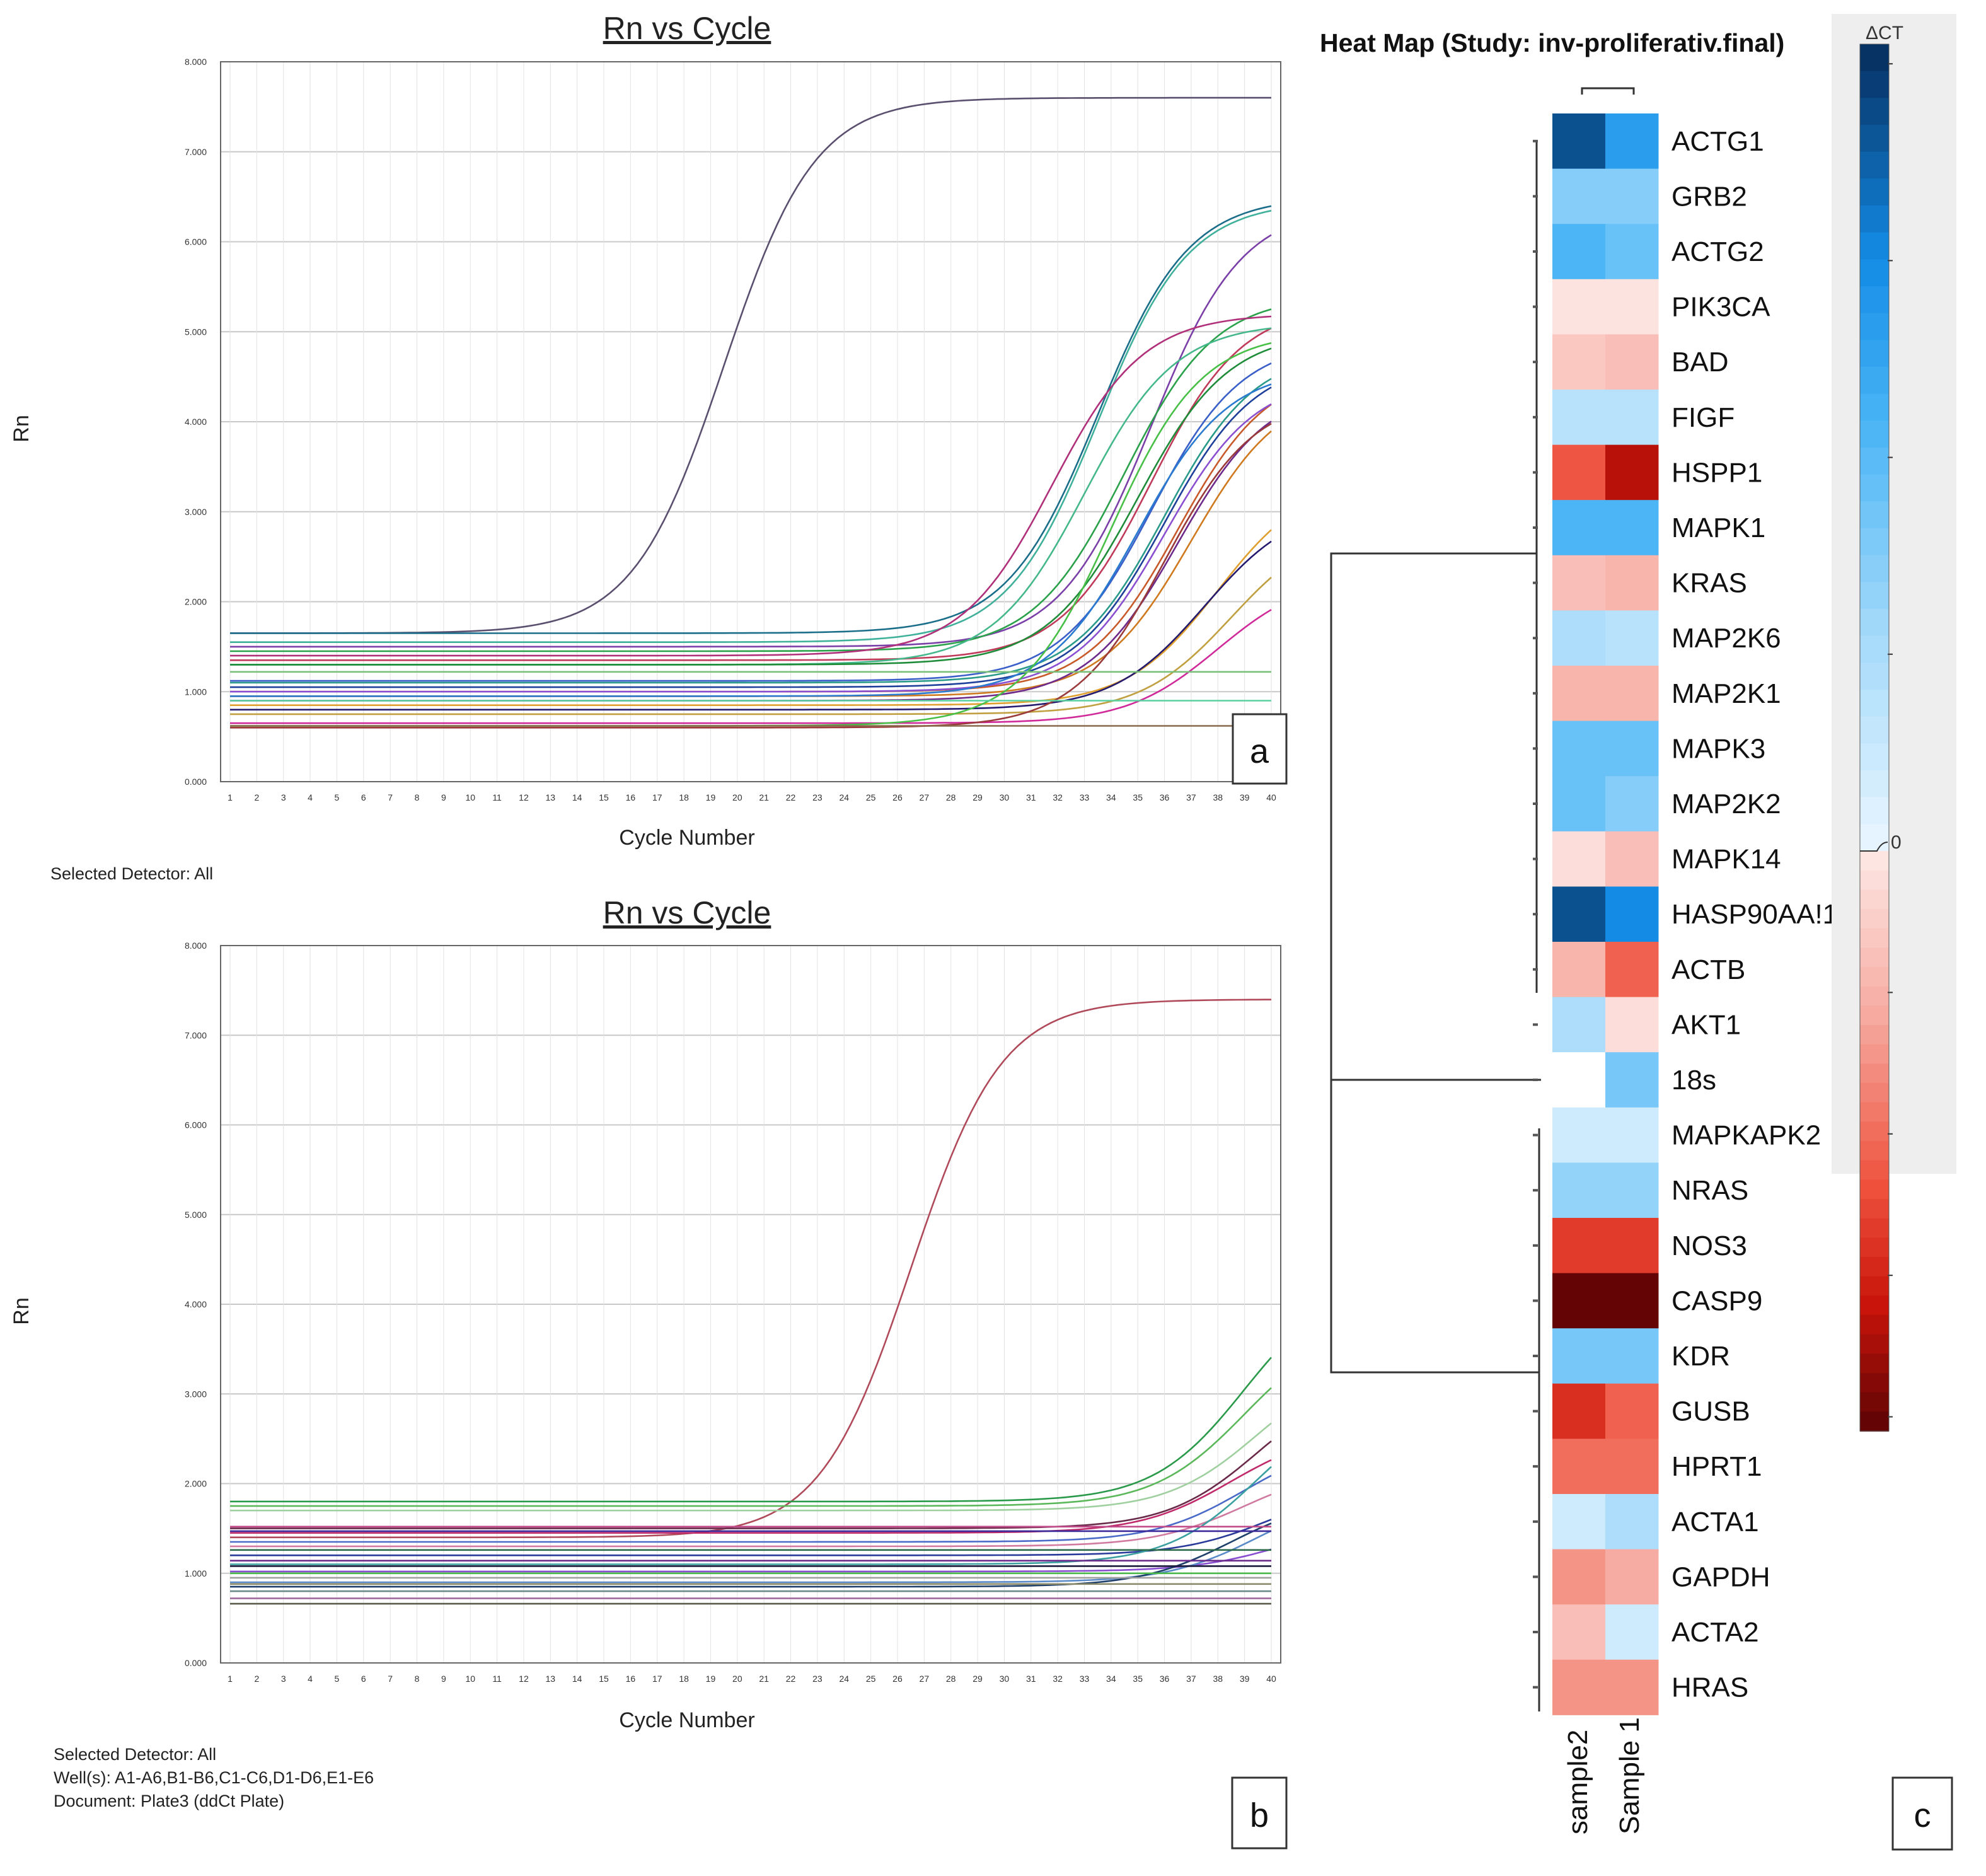 This screenshot has width=1986, height=1876. What do you see at coordinates (1715, 1522) in the screenshot?
I see `gene-label: ACTA1` at bounding box center [1715, 1522].